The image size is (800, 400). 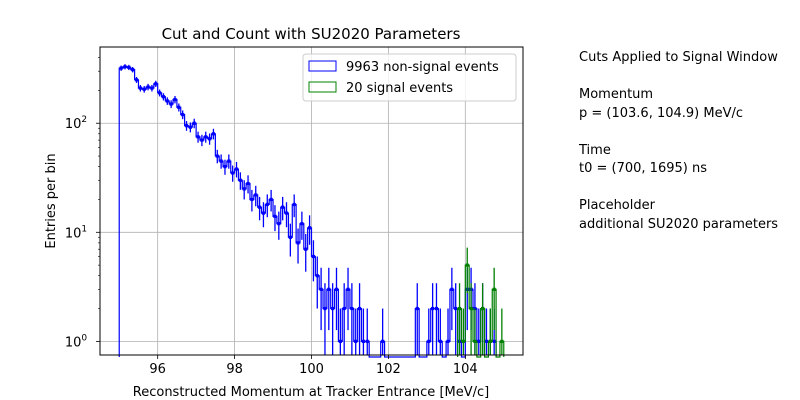 I want to click on x-tick-label: 104, so click(x=465, y=369).